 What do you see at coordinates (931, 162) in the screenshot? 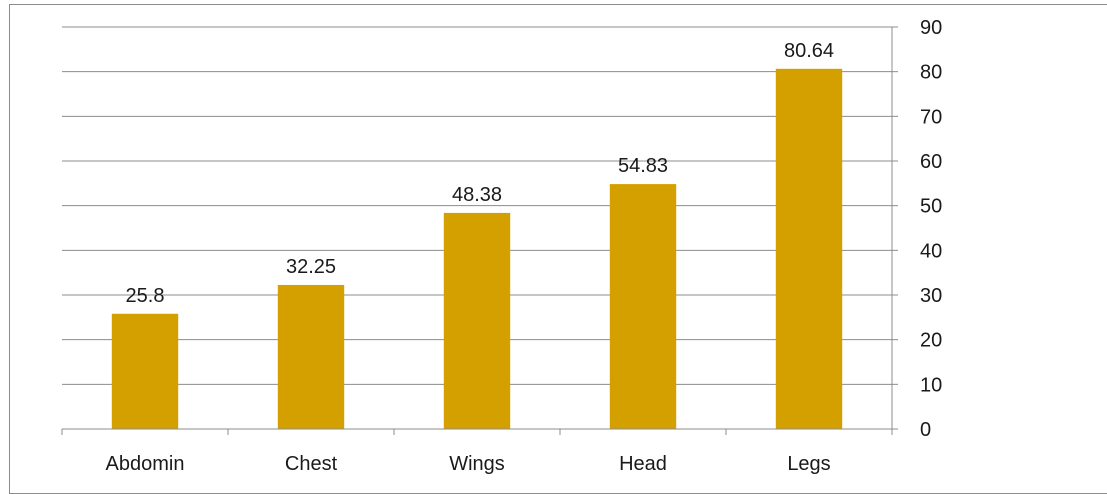
I see `y-tick-label: 60` at bounding box center [931, 162].